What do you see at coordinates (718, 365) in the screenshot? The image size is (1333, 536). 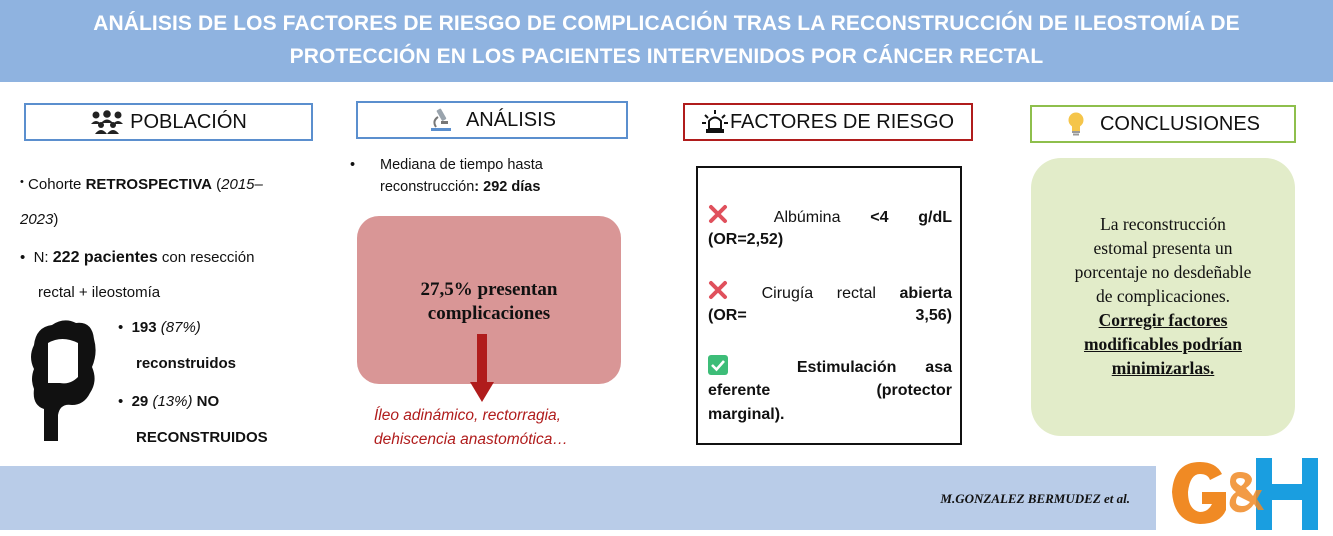 I see `check-icon` at bounding box center [718, 365].